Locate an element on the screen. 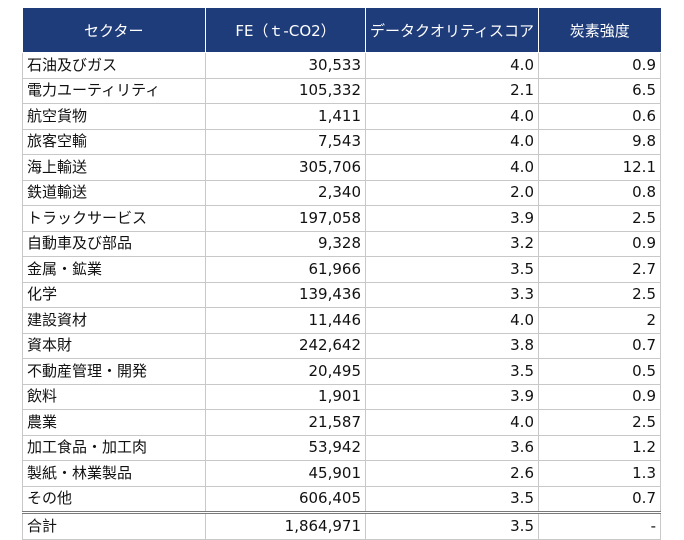 This screenshot has height=540, width=684. cell-sector: 海上輸送 is located at coordinates (114, 167).